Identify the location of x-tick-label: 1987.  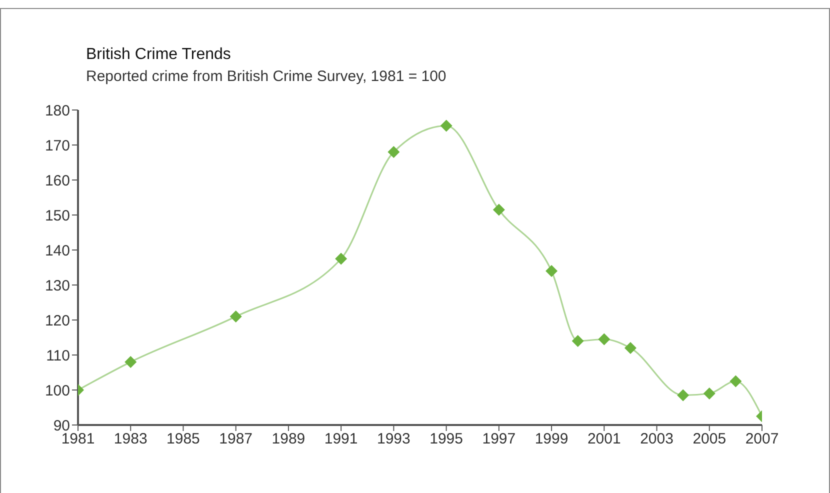
(236, 439).